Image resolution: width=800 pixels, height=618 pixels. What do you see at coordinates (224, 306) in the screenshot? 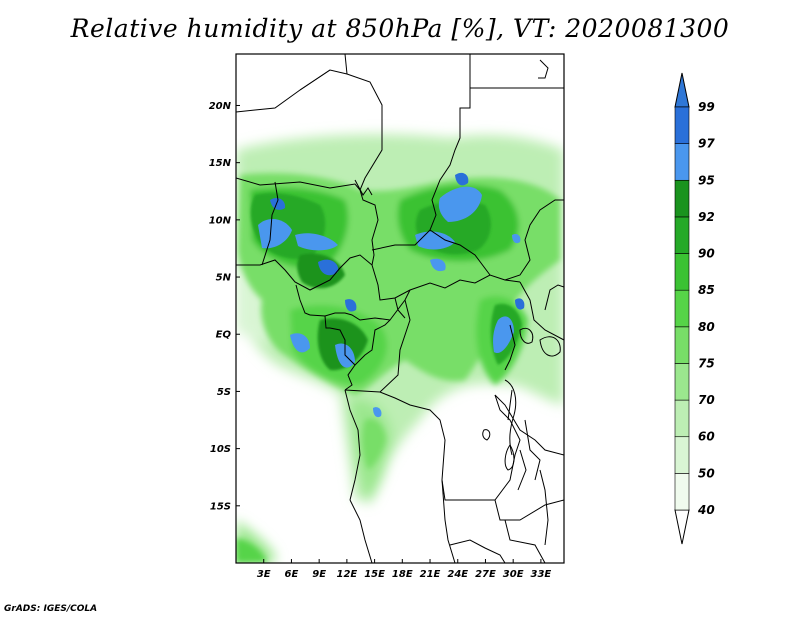
I see `latitude-ticks: 20N 15N 10N 5N EQ 5S 10S 15S` at bounding box center [224, 306].